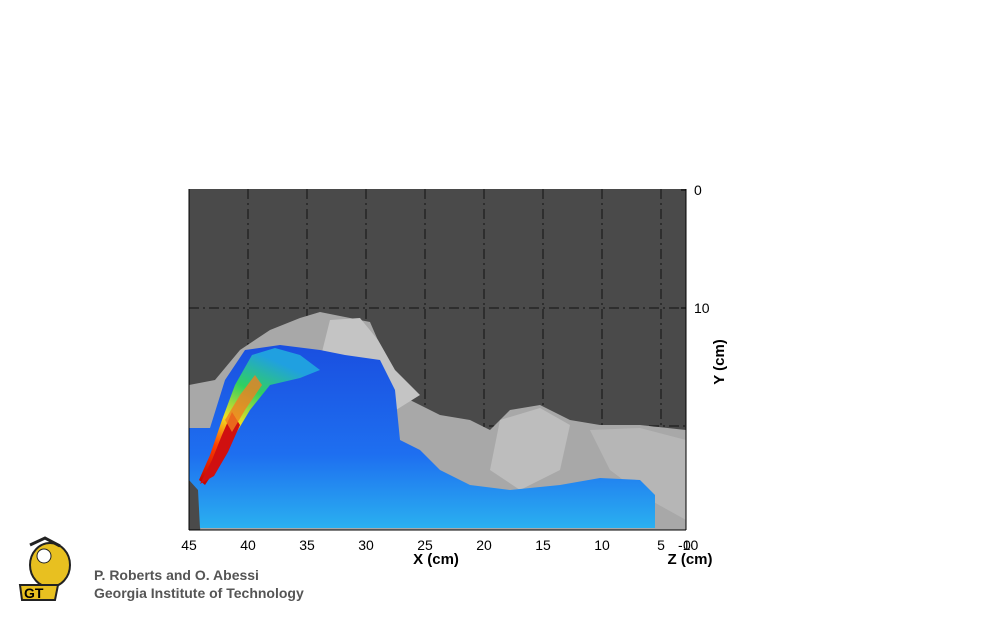 Image resolution: width=1000 pixels, height=624 pixels. Describe the element at coordinates (422, 436) in the screenshot. I see `plume-concentration` at that location.